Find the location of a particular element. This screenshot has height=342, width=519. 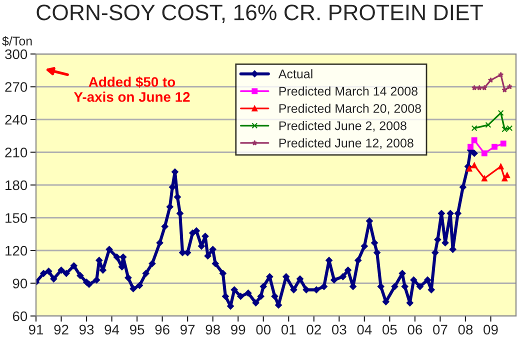

x-tick-label: 03 is located at coordinates (339, 329).